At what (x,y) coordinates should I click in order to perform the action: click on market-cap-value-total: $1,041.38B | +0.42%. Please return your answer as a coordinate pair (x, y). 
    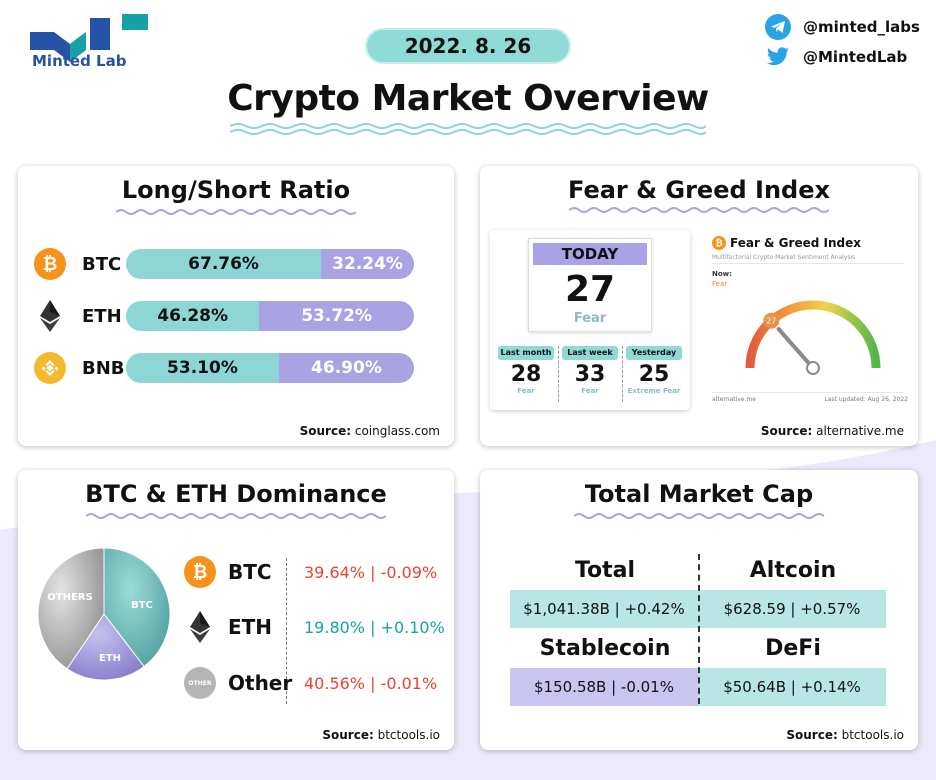
    Looking at the image, I should click on (604, 609).